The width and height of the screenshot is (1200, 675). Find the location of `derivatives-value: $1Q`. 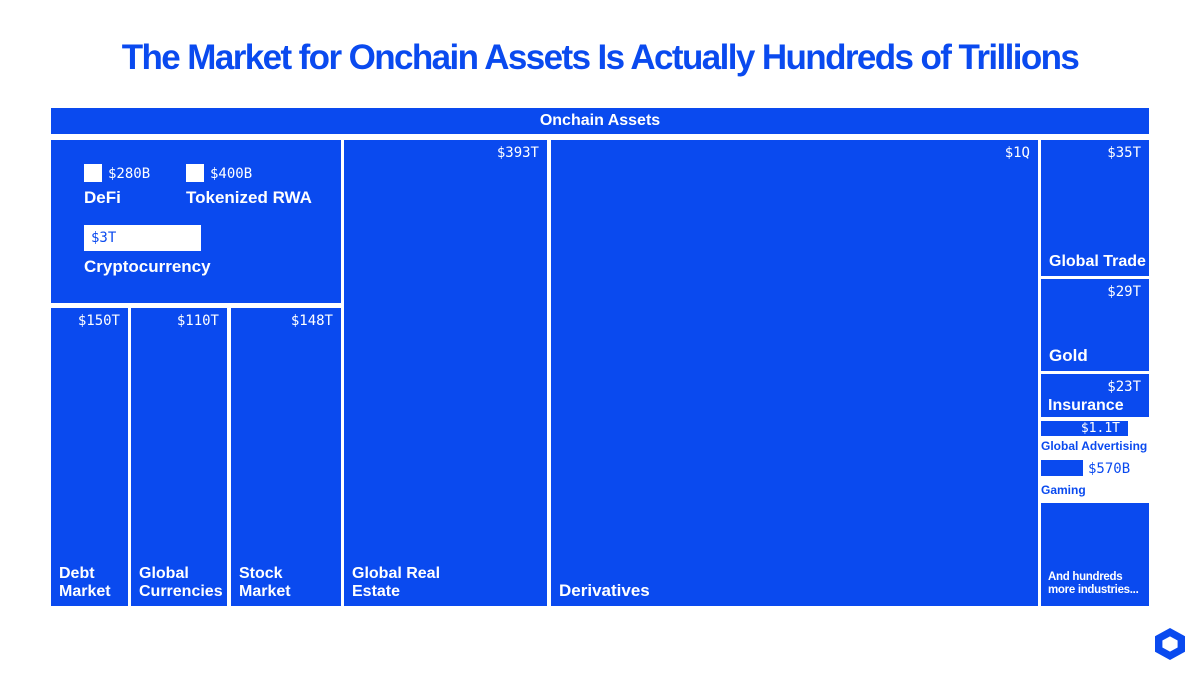

derivatives-value: $1Q is located at coordinates (1017, 153).